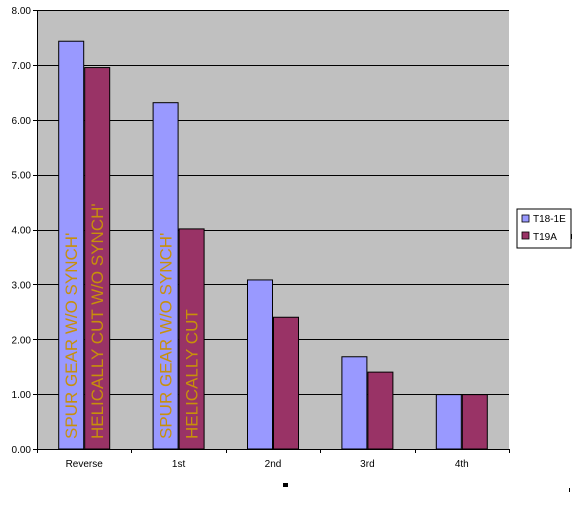 This screenshot has height=514, width=573. I want to click on legend-swatch-t19a, so click(525, 235).